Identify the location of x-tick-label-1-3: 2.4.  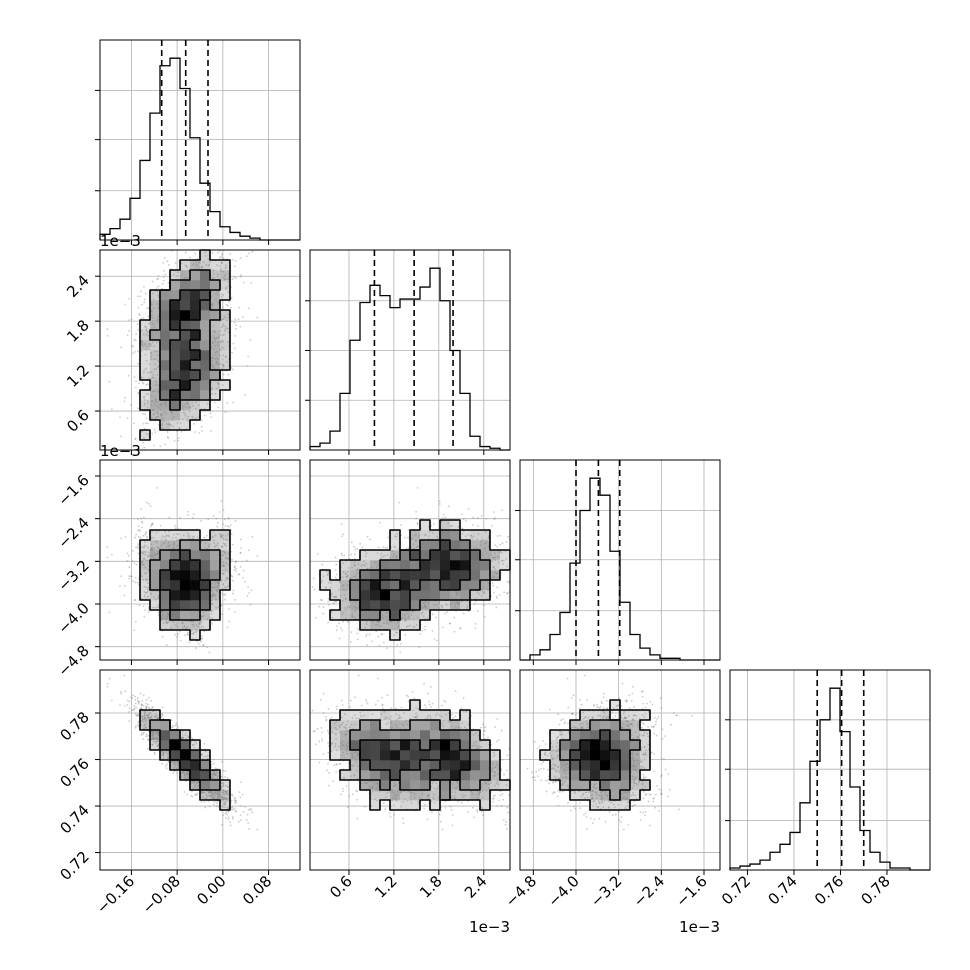
(476, 887).